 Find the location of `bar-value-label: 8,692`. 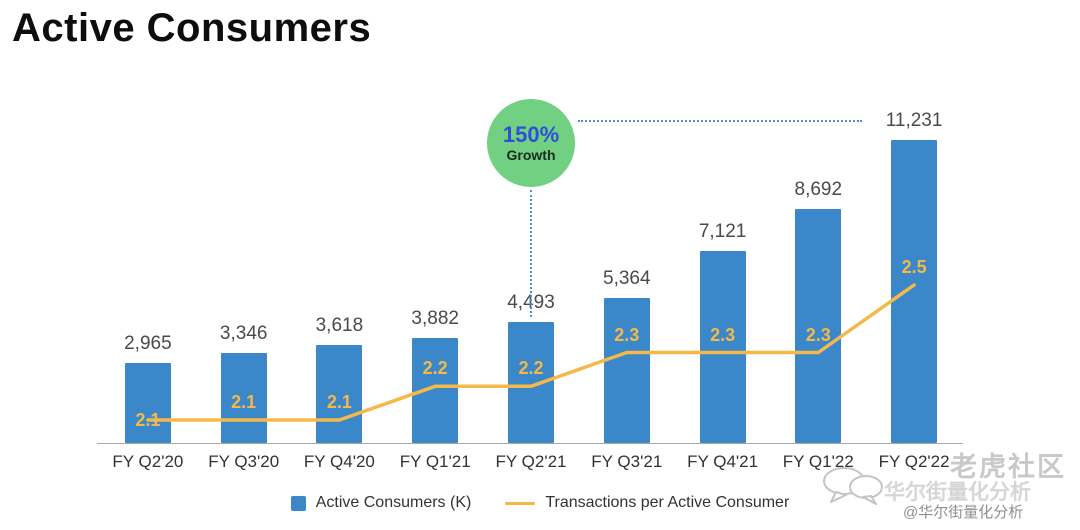

bar-value-label: 8,692 is located at coordinates (818, 189).